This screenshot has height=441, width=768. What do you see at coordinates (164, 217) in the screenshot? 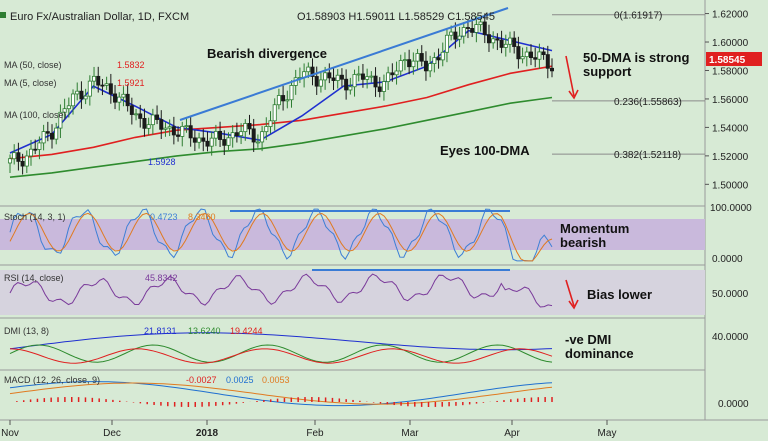
I see `stoch-value-k: 0.4723` at bounding box center [164, 217].